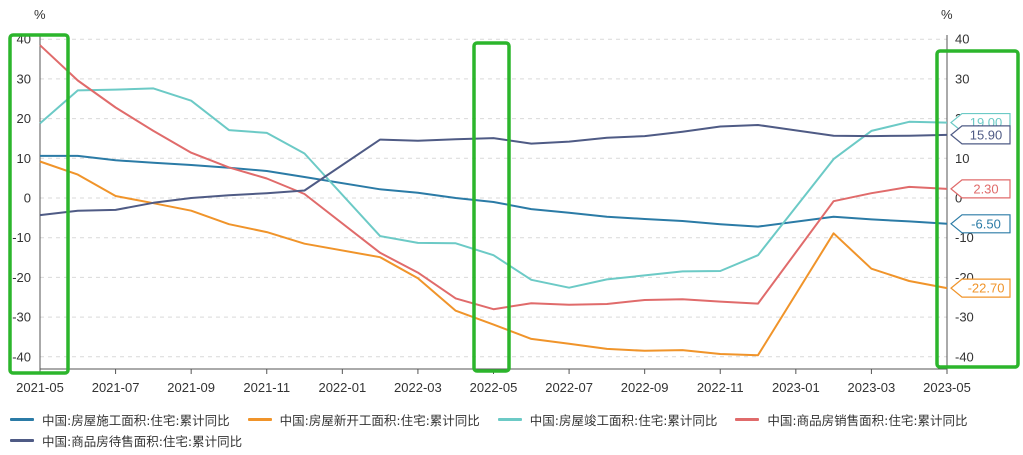  I want to click on y-tick-label-right: 40, so click(962, 39).